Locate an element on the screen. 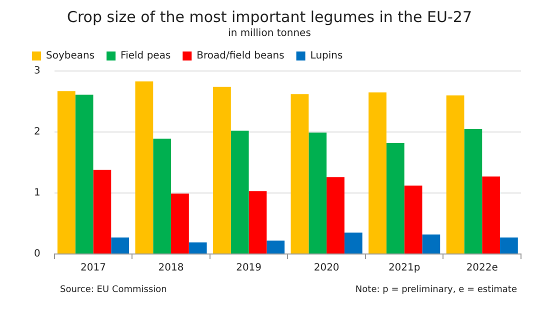  x-tick-label: 2018 is located at coordinates (171, 268).